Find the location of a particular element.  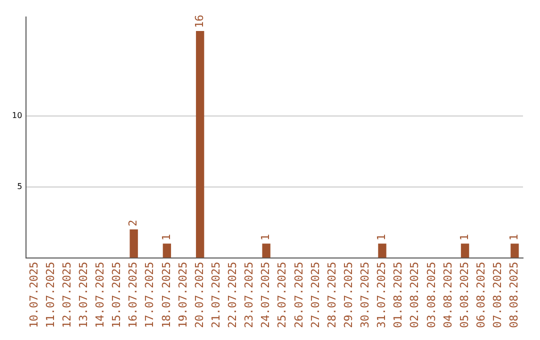

x-tick-label: 02.08.2025 is located at coordinates (415, 295).